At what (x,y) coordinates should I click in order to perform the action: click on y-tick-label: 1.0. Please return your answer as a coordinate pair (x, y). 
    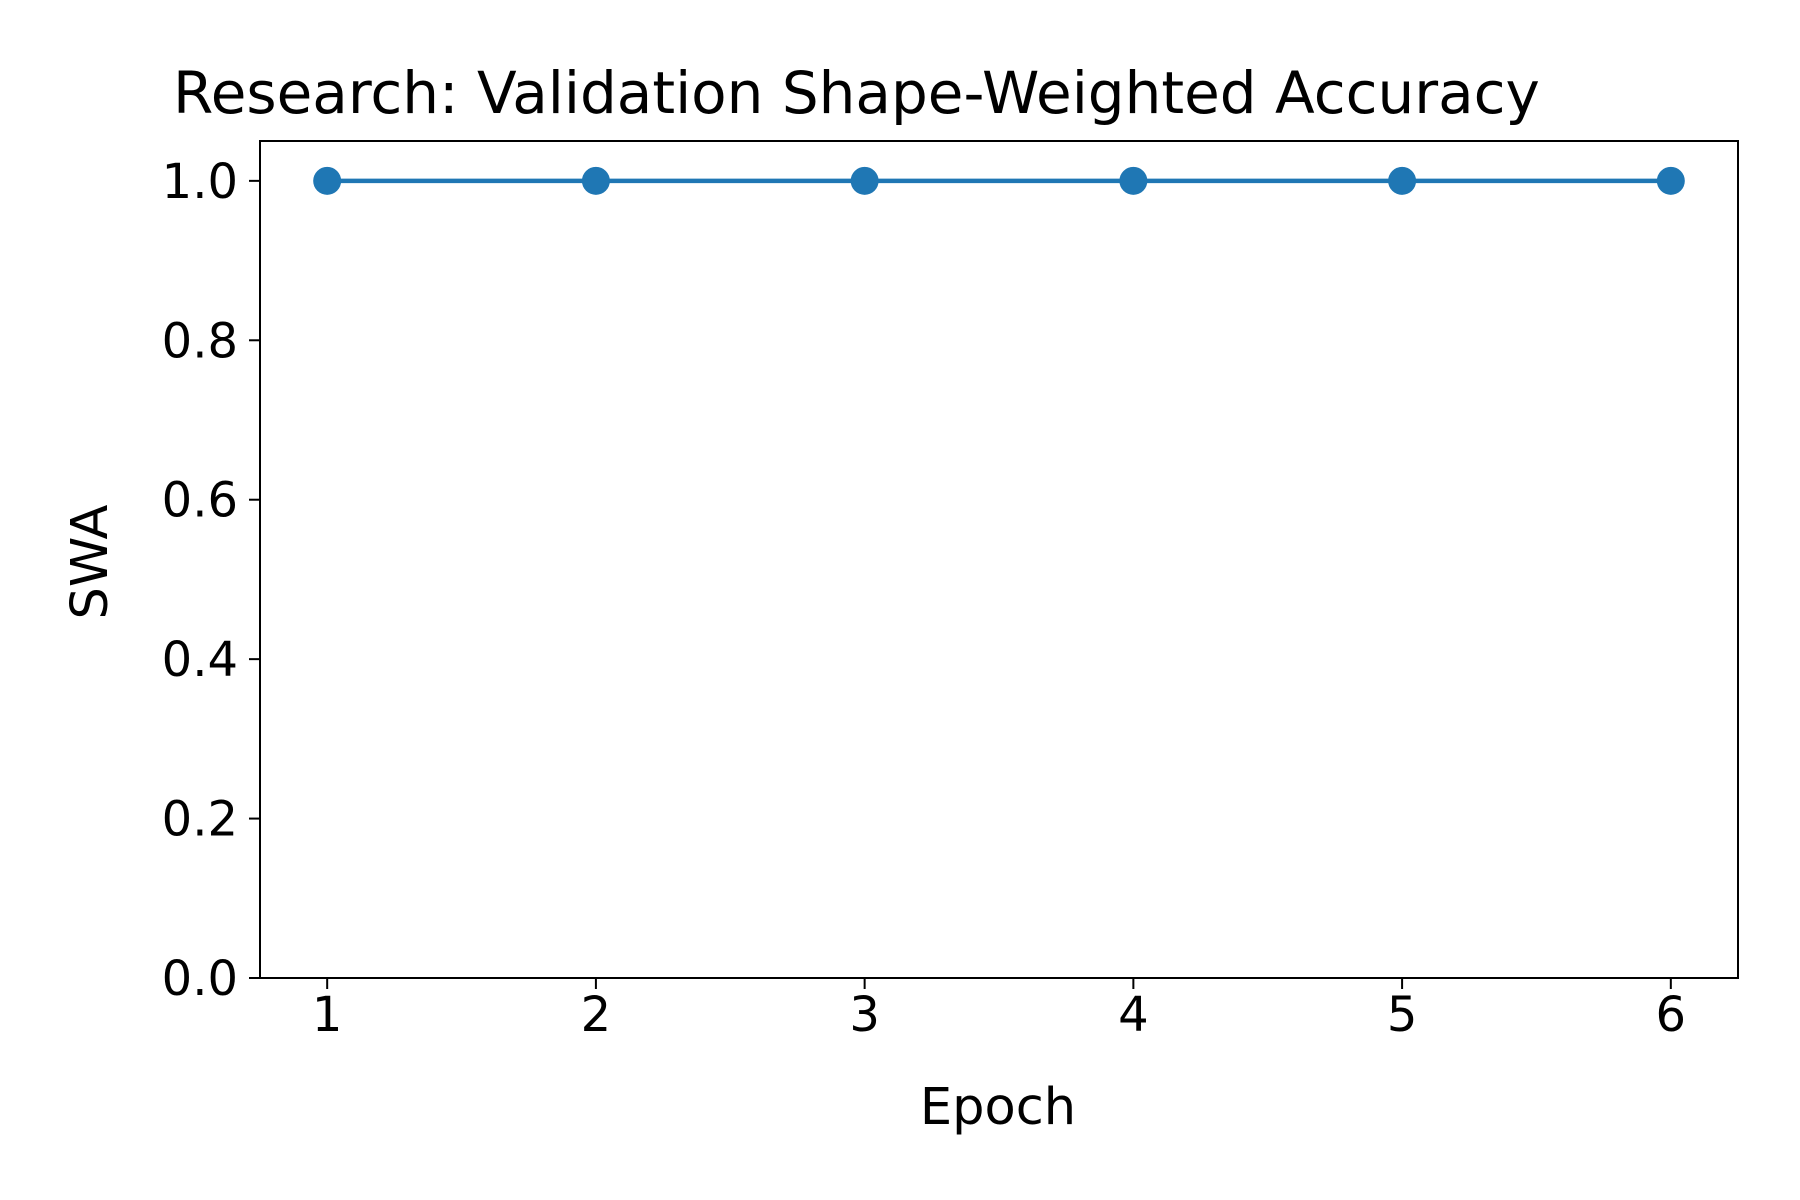
    Looking at the image, I should click on (200, 182).